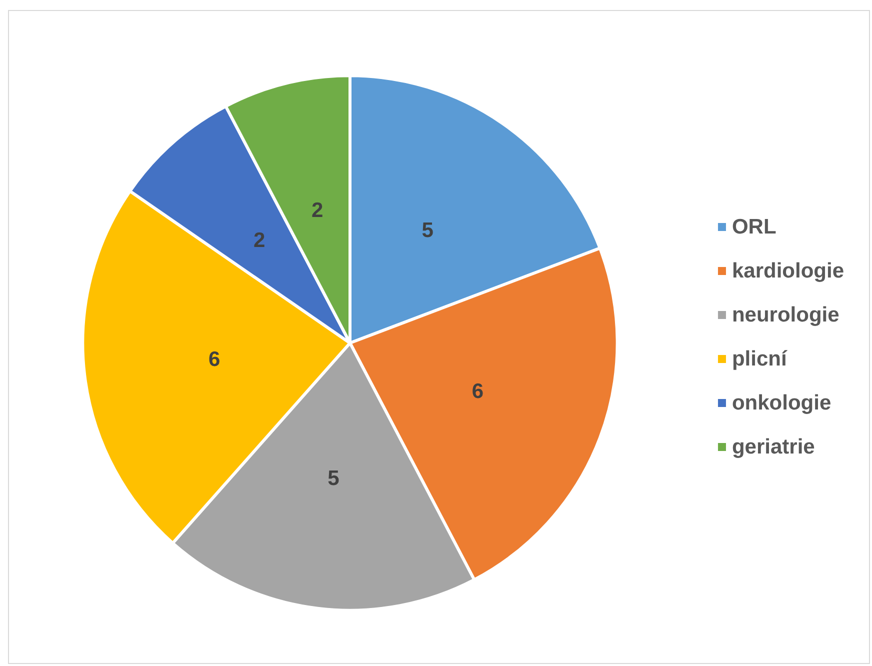 Image resolution: width=872 pixels, height=666 pixels. What do you see at coordinates (788, 271) in the screenshot?
I see `legend-label: kardiologie` at bounding box center [788, 271].